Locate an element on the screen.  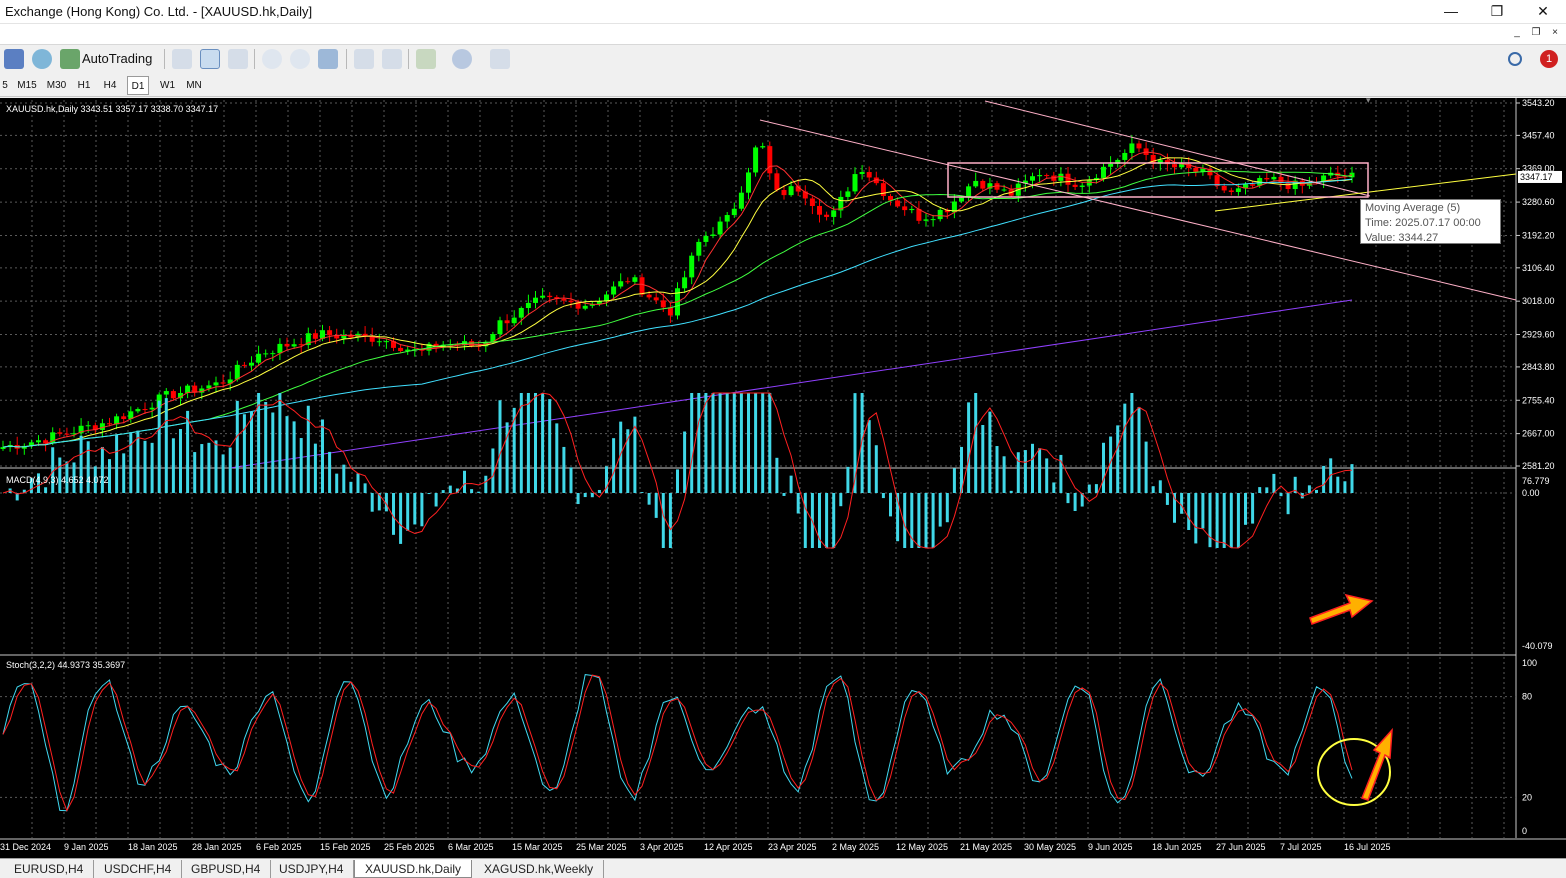
minimize-button: — is located at coordinates (1451, 11).